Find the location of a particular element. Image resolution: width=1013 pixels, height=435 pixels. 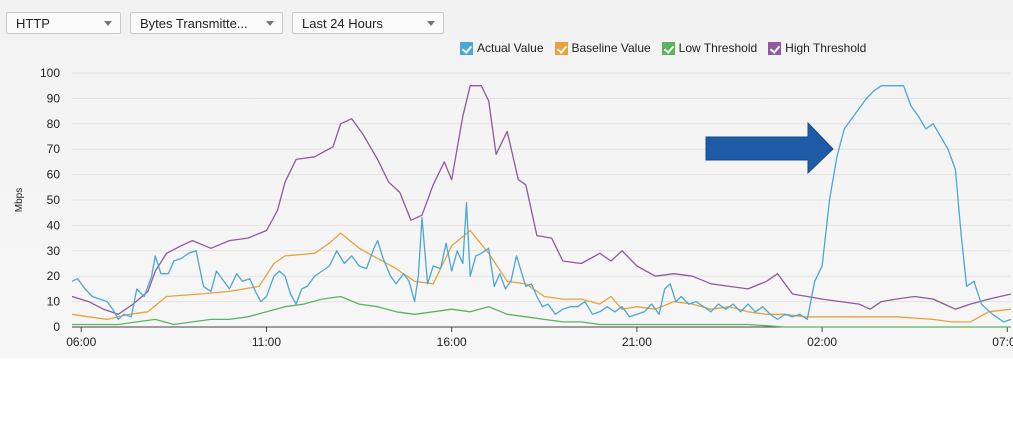

y-tick-label: 10 is located at coordinates (54, 302).